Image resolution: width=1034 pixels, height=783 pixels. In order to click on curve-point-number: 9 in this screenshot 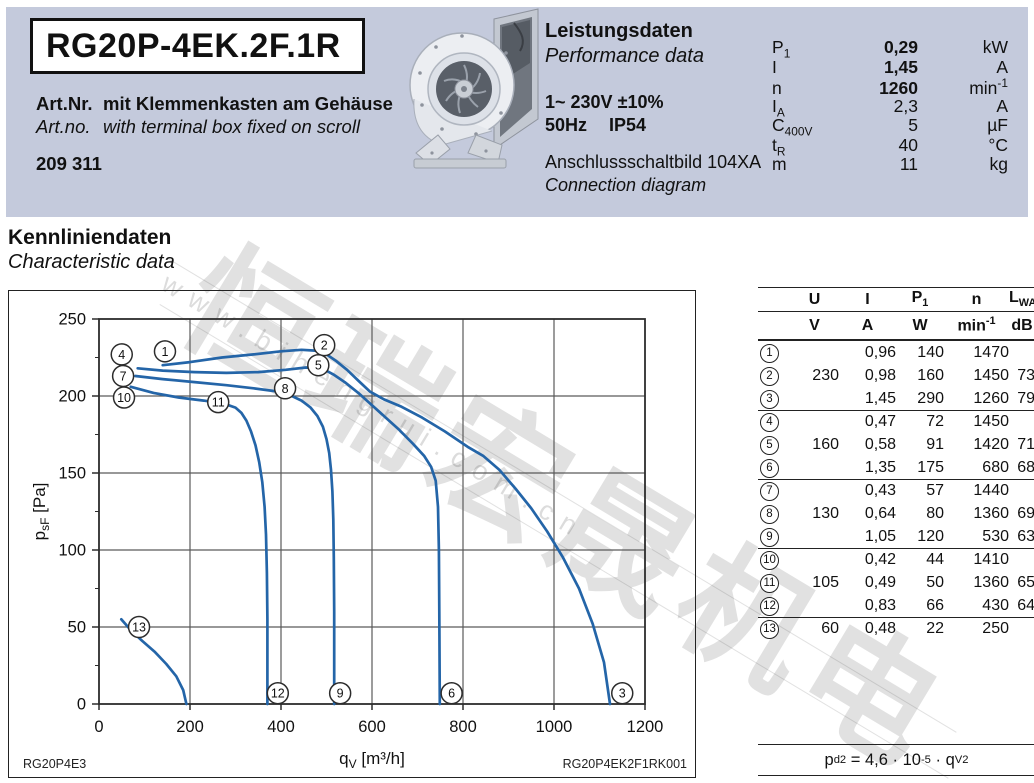, I will do `click(340, 694)`.